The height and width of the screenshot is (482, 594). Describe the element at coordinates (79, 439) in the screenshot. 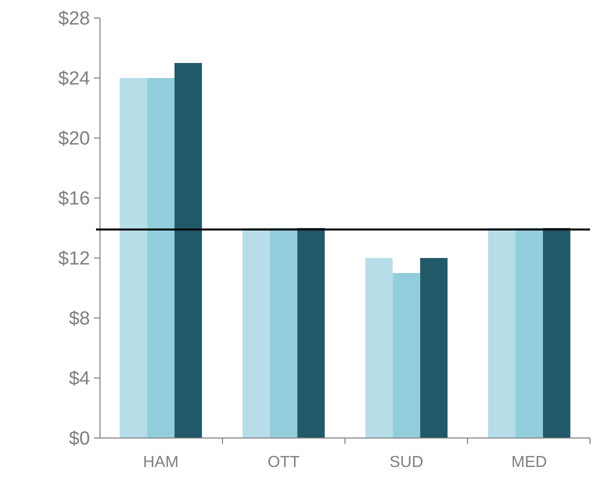

I see `y-tick-label: $0` at that location.